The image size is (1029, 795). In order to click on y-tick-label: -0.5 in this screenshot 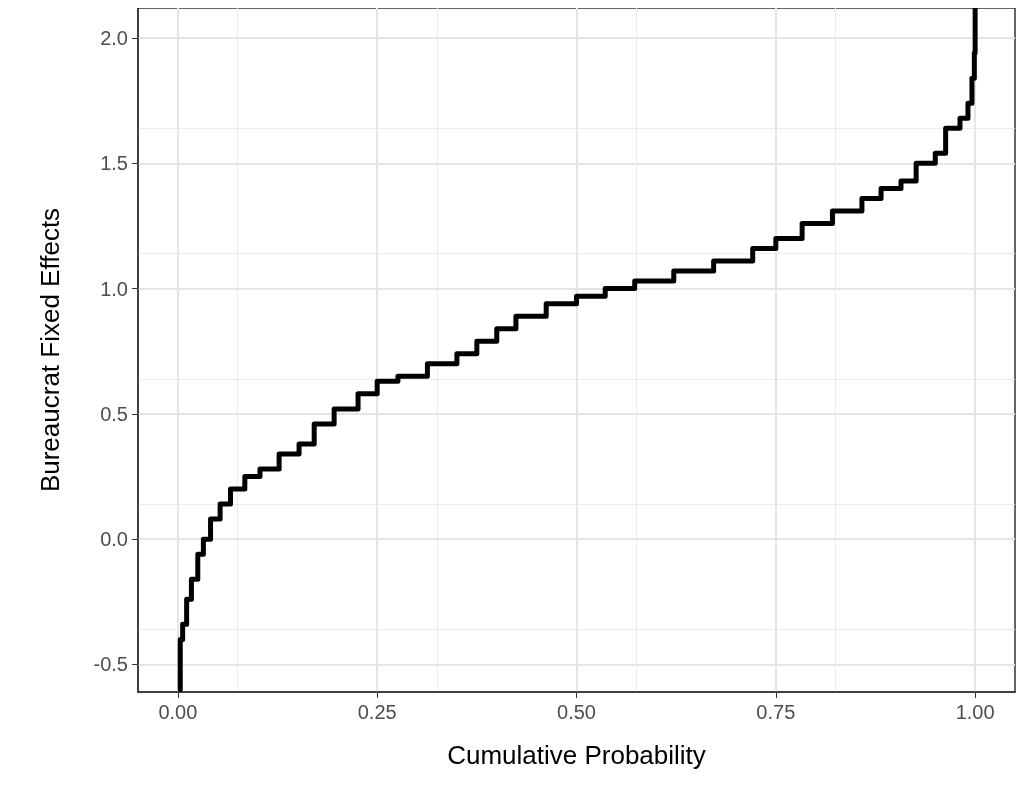, I will do `click(110, 664)`.